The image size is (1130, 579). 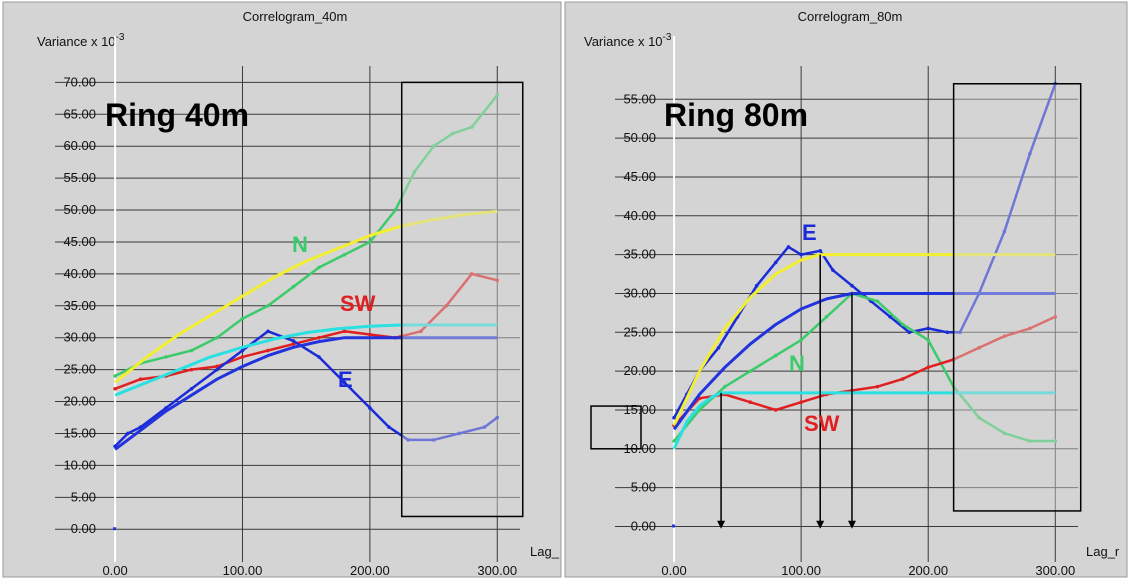 I want to click on x-axis-label: Lag_, so click(x=545, y=551).